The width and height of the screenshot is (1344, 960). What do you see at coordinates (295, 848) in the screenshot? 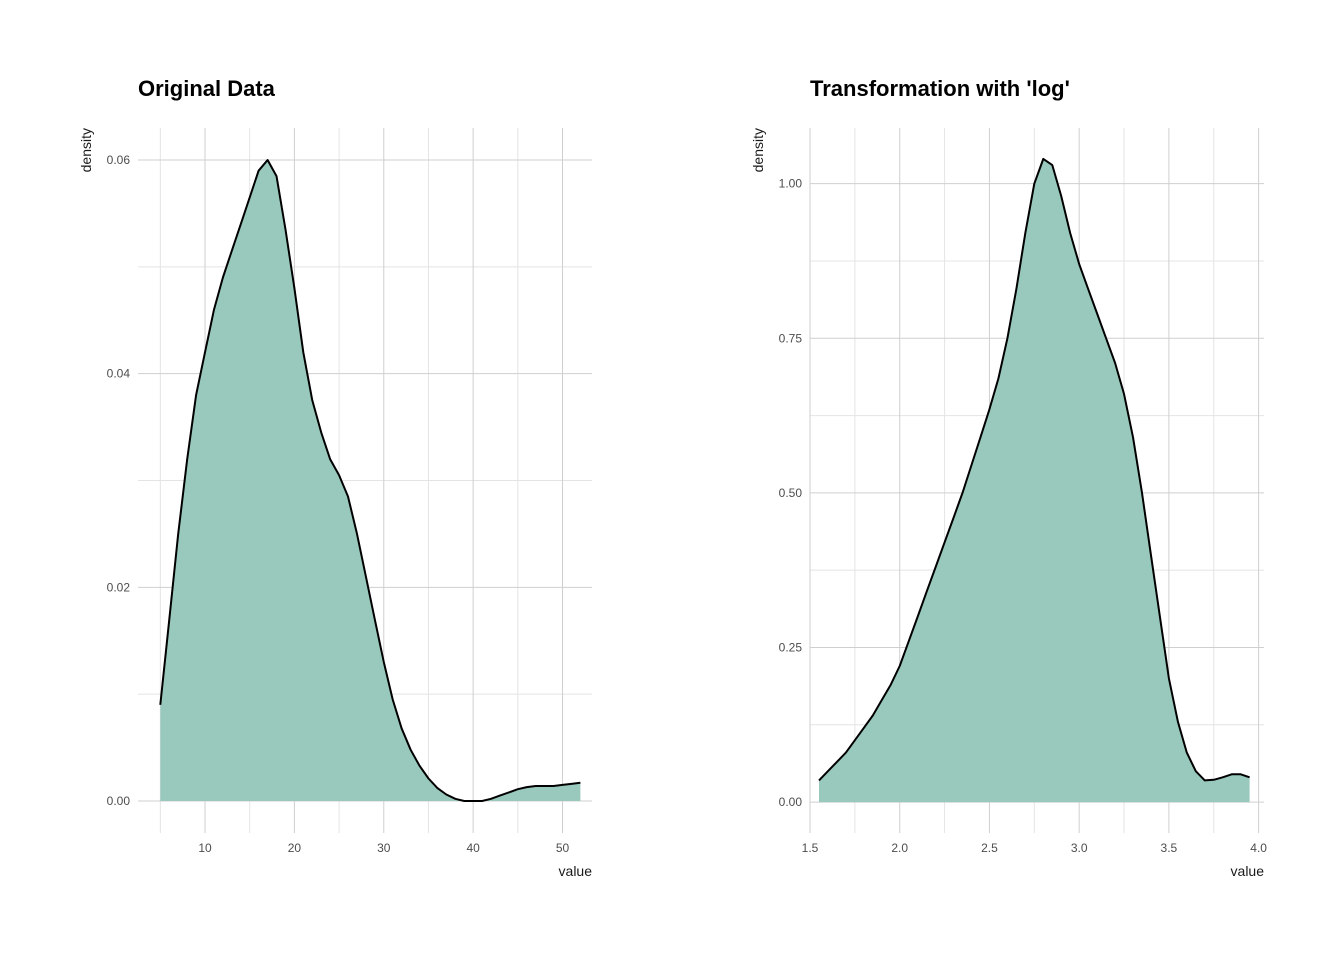
I see `x-tick-label: 20` at bounding box center [295, 848].